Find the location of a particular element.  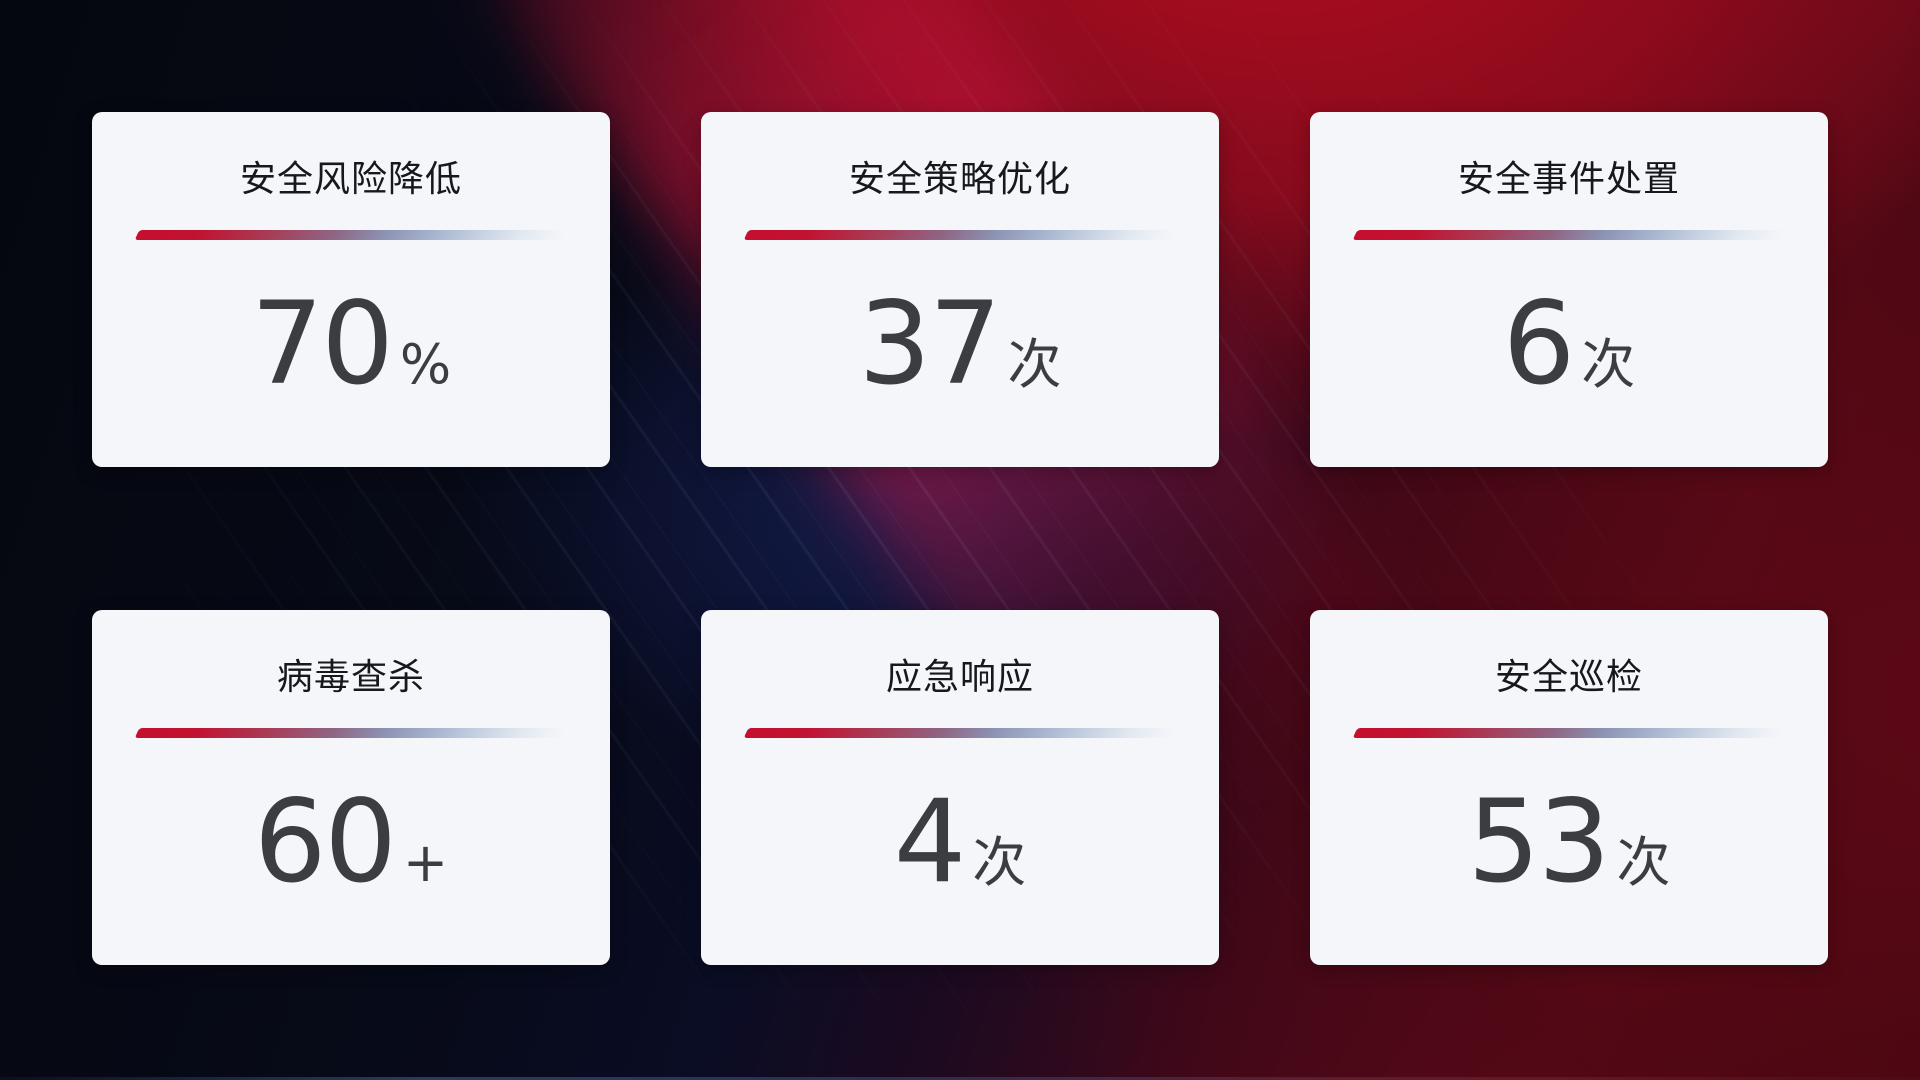

stat-value: 70 is located at coordinates (322, 344).